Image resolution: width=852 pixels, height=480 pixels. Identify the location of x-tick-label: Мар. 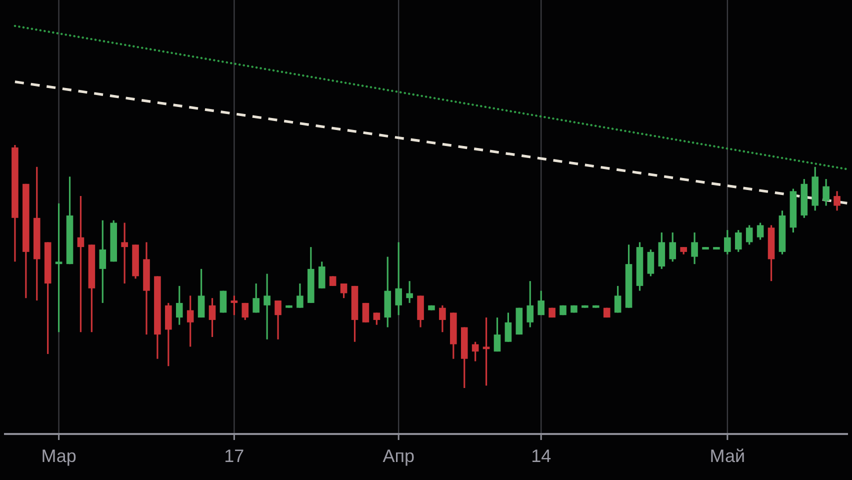
(58, 456).